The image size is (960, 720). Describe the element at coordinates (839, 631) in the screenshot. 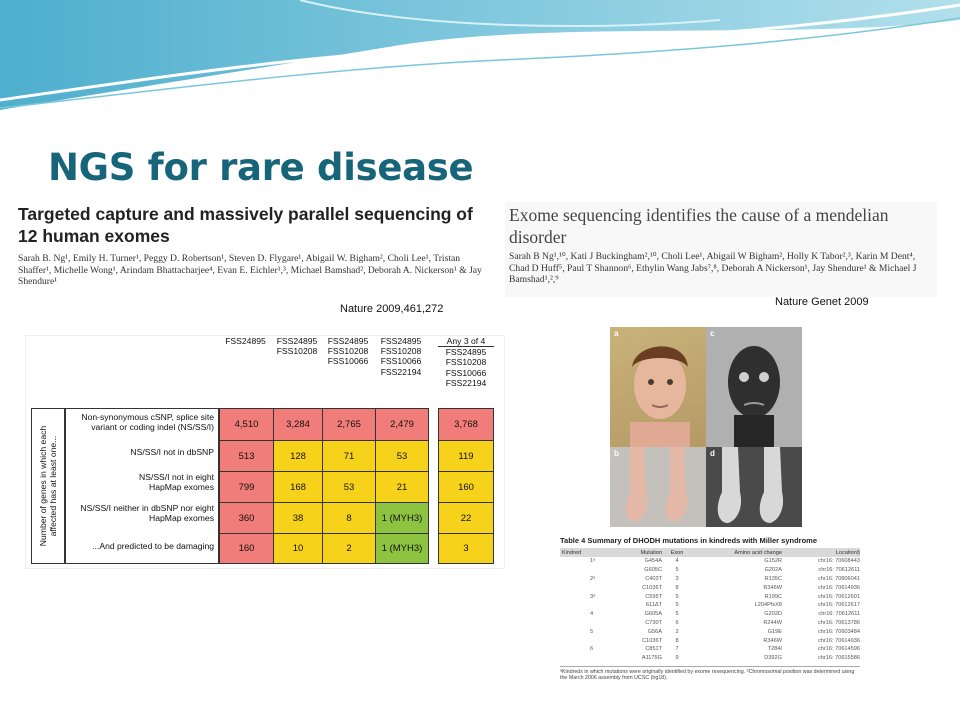

I see `table-cell: chr16: 70603484` at that location.